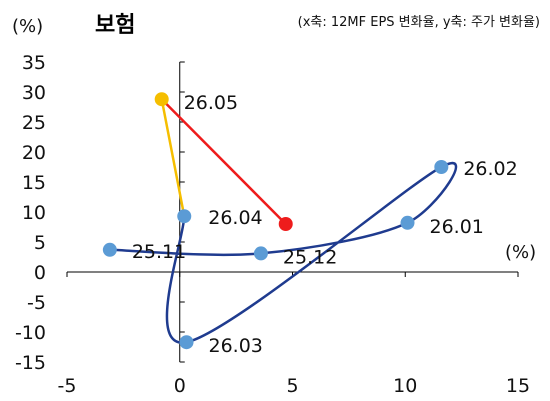 Image resolution: width=550 pixels, height=401 pixels. I want to click on y-tick-label: 35, so click(34, 63).